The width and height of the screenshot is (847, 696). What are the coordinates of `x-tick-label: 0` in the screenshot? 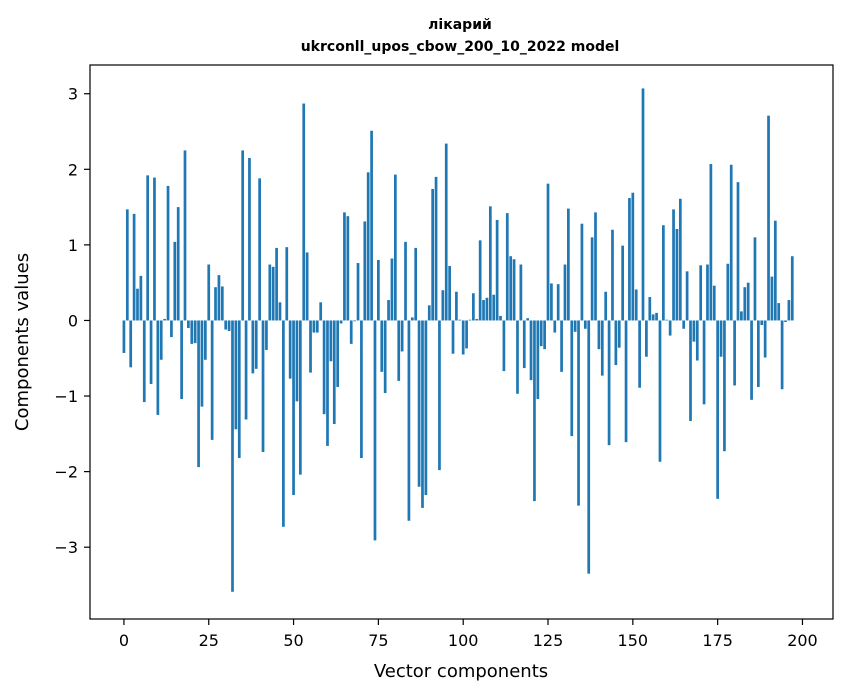 It's located at (124, 640).